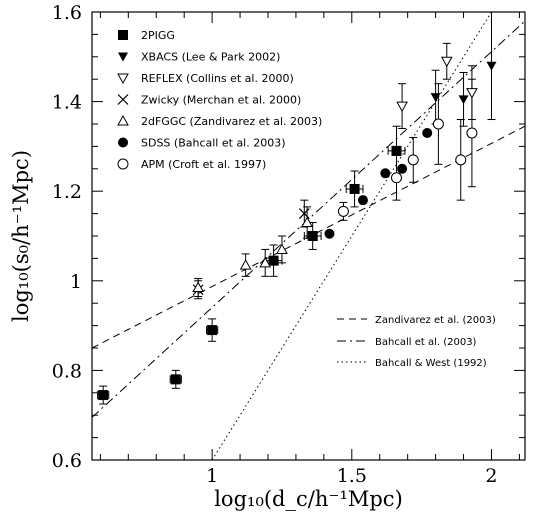 This screenshot has height=526, width=539. What do you see at coordinates (217, 78) in the screenshot?
I see `legend-label: REFLEX (Collins et al. 2000)` at bounding box center [217, 78].